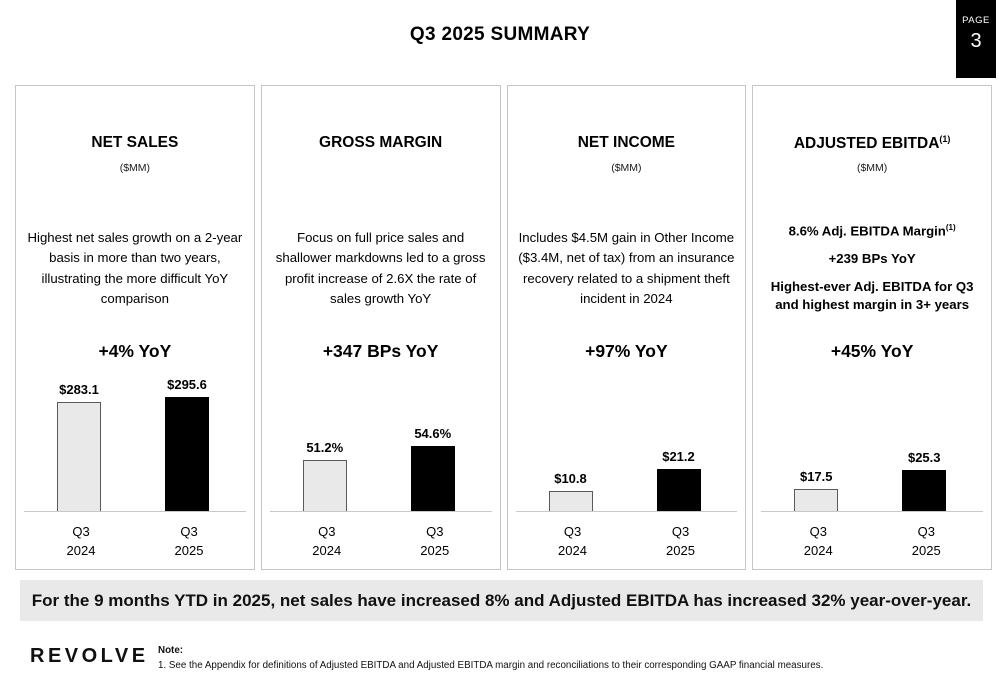 The height and width of the screenshot is (685, 1000). I want to click on panel-net-sales-yoy: +4% YoY, so click(135, 351).